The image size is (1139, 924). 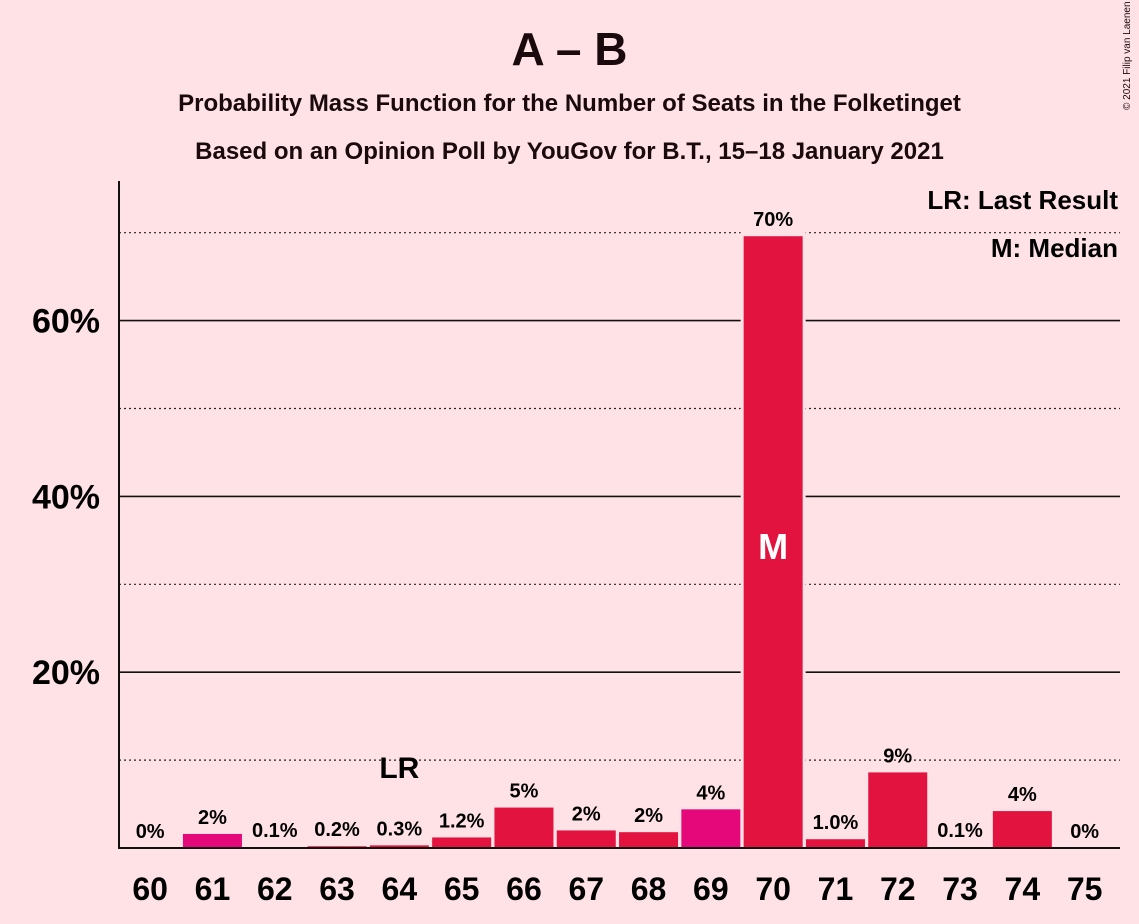 I want to click on y-tick-label: 40%, so click(x=66, y=497).